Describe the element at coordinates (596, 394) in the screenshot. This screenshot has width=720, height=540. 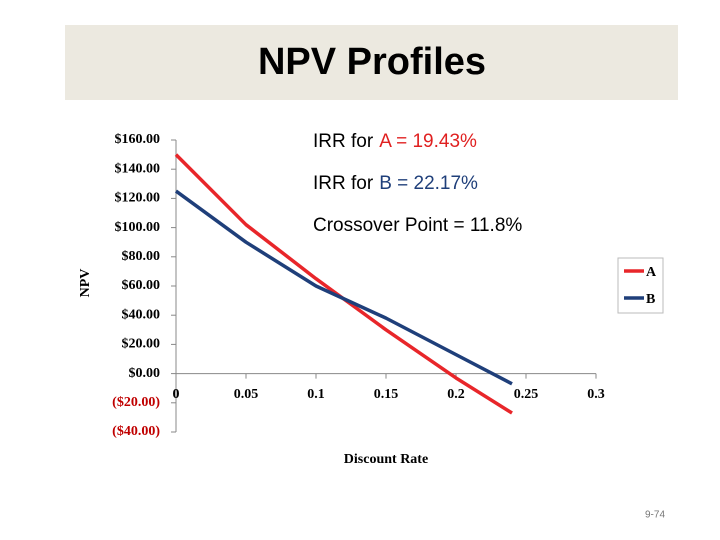
I see `x-tick-label: 0.3` at that location.